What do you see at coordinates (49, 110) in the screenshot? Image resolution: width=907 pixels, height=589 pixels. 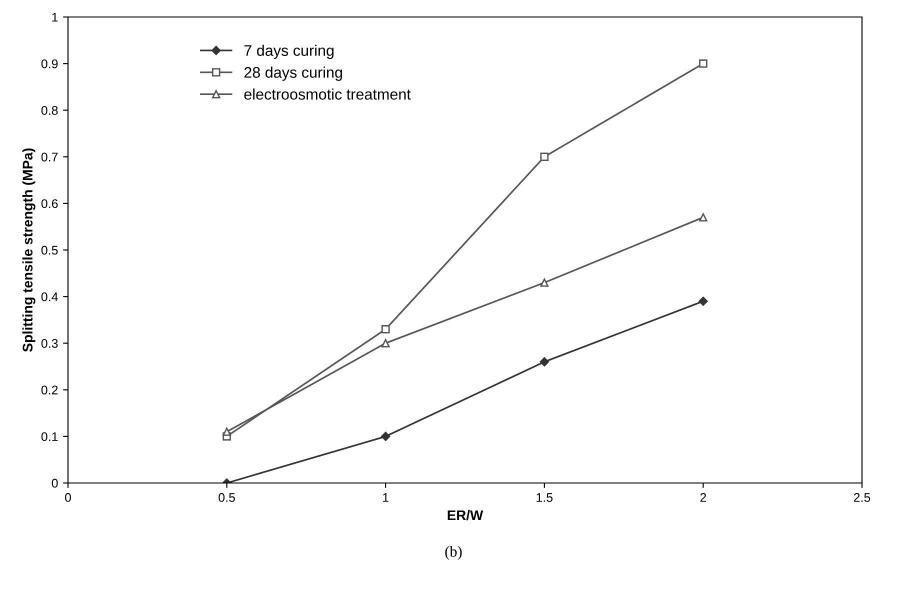 I see `y-tick-label: 0.8` at bounding box center [49, 110].